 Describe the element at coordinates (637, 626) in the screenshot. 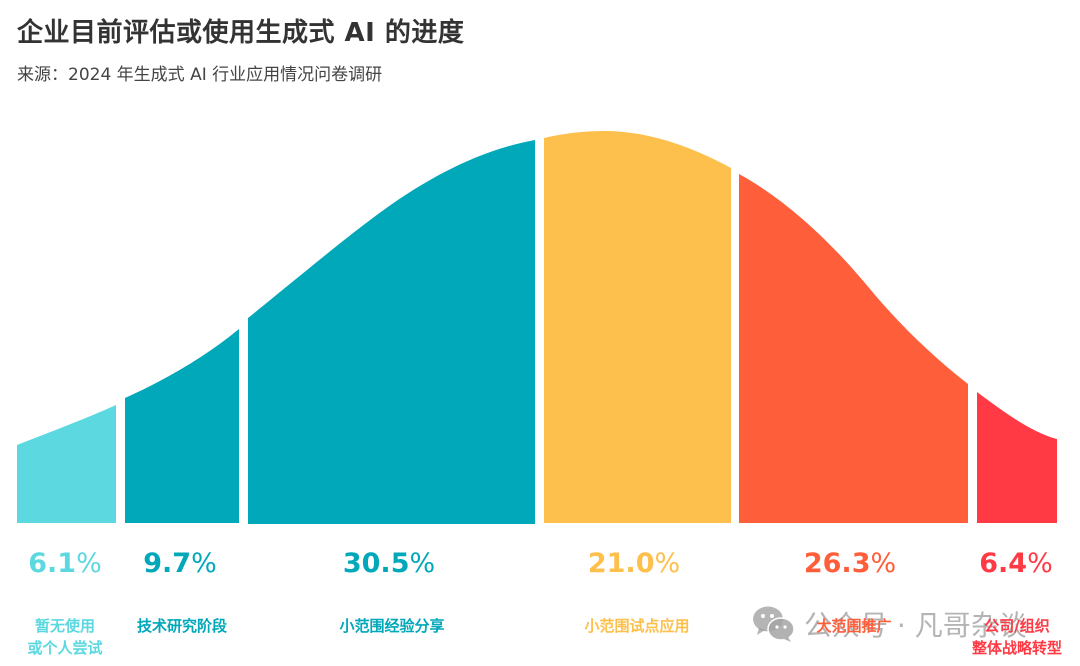

I see `segment-4-label: 小范围试点应用` at that location.